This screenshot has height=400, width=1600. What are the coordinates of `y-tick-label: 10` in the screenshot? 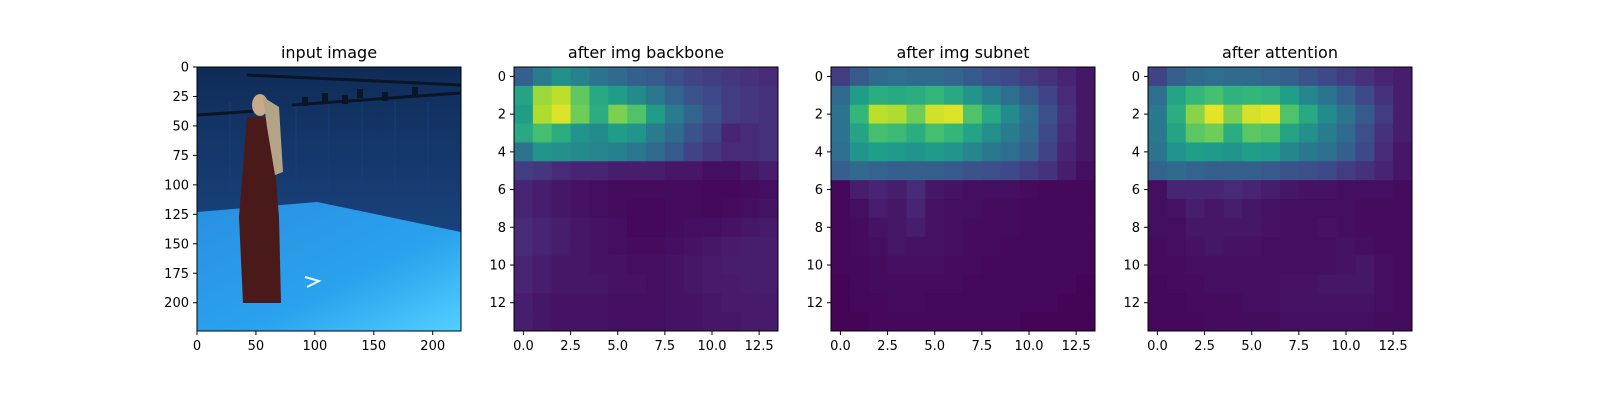 It's located at (1131, 266).